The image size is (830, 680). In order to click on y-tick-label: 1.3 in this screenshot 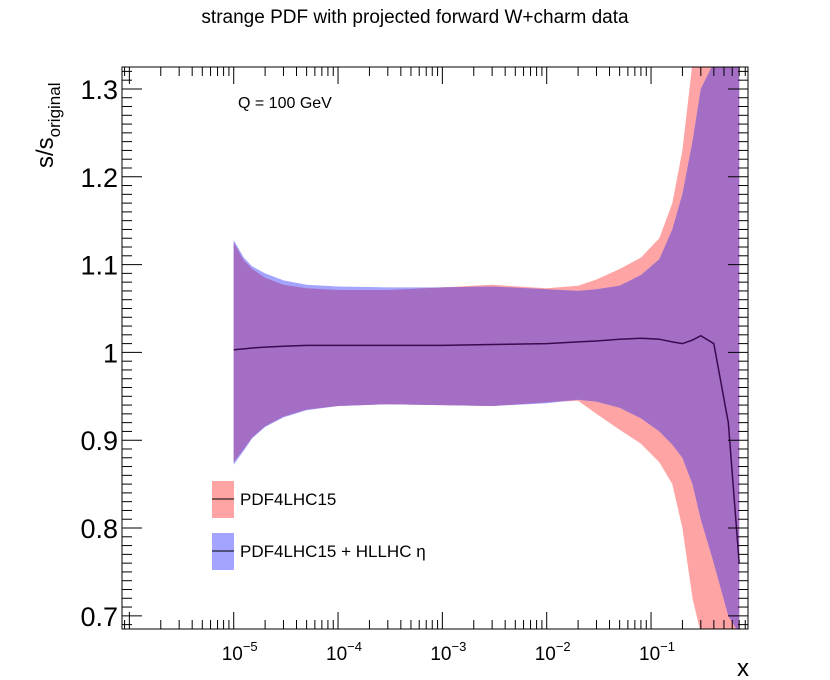, I will do `click(99, 90)`.